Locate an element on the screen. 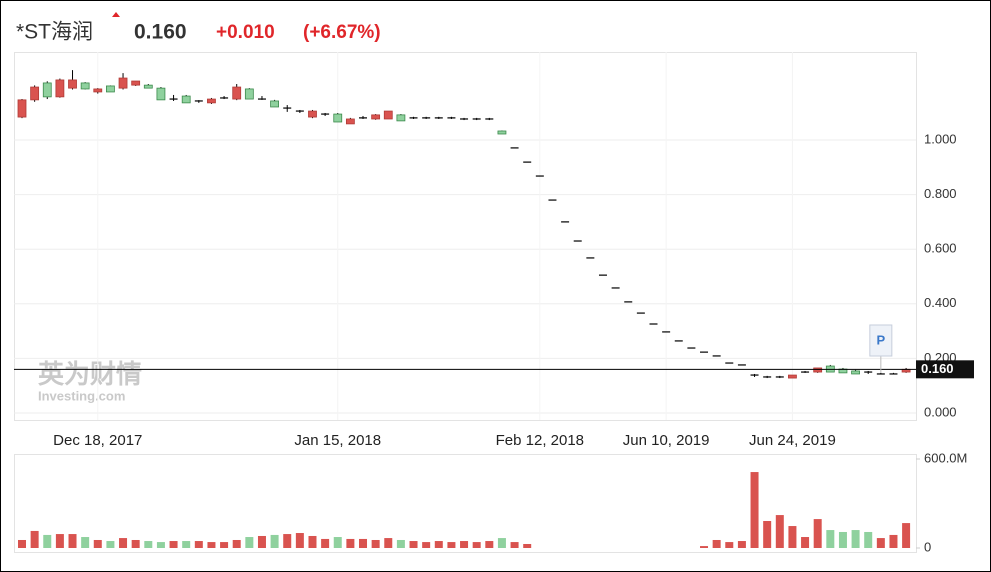  change: +0.010 is located at coordinates (245, 32).